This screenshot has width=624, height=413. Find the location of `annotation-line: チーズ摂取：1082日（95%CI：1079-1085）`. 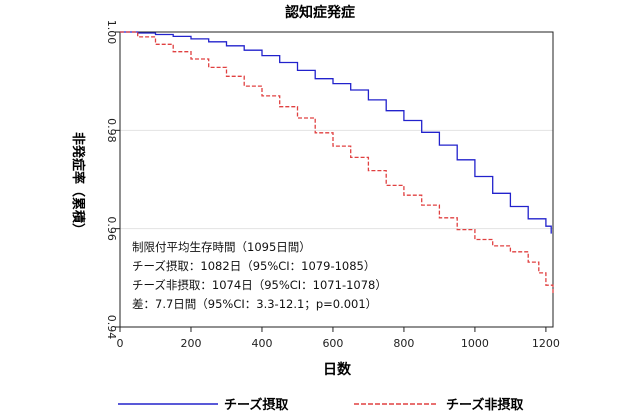

annotation-line: チーズ摂取：1082日（95%CI：1079-1085） is located at coordinates (253, 266).